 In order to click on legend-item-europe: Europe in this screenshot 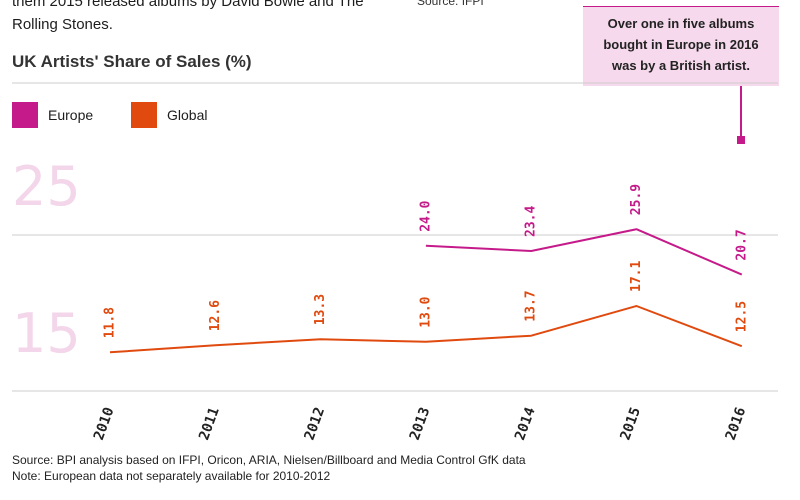, I will do `click(52, 115)`.